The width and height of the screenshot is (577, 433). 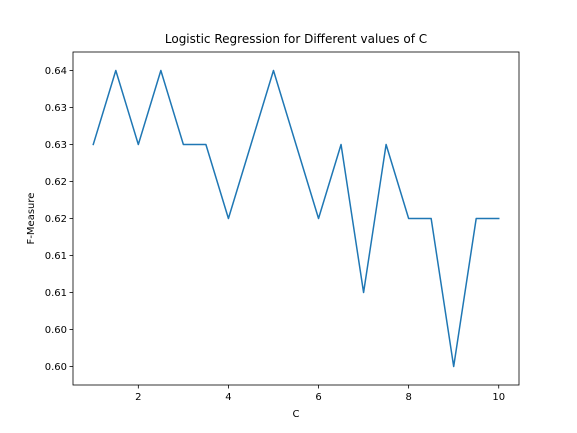 I want to click on y-axis-ticks: 0.60 0.60 0.61 0.61 0.62 0.62 0.63 0.63 0.64, so click(x=59, y=219).